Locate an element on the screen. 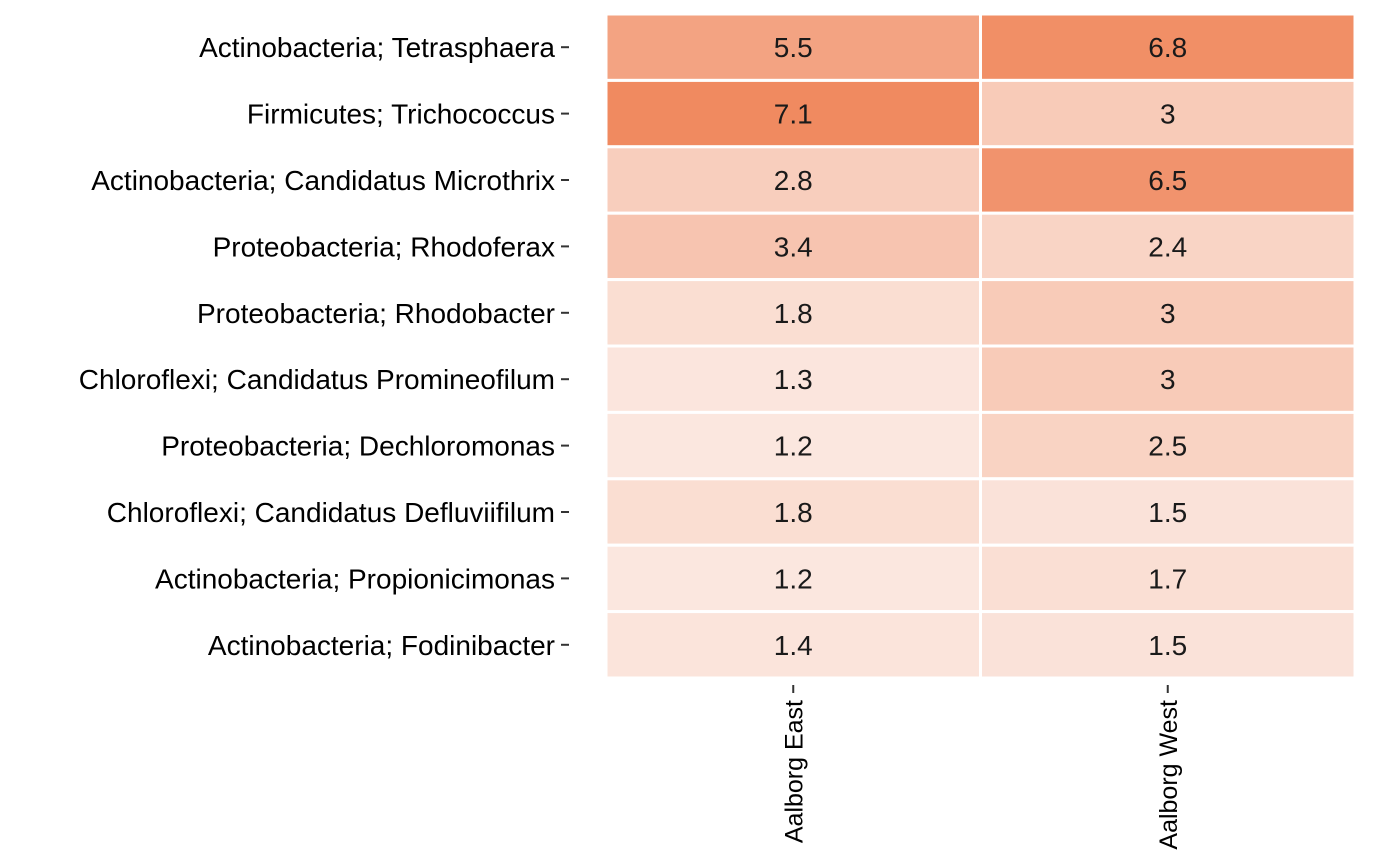 This screenshot has height=866, width=1400. y-tick-label: Proteobacteria; Rhodoferax is located at coordinates (384, 246).